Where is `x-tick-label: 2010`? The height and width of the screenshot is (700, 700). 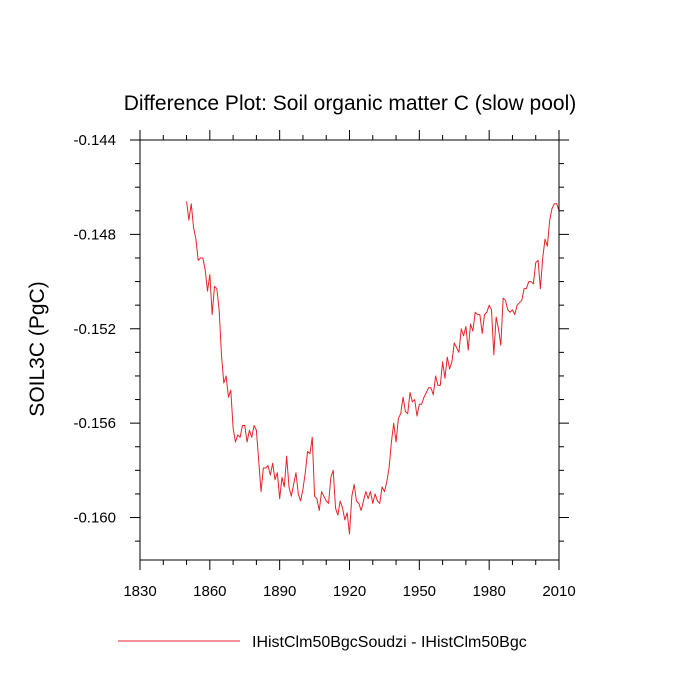
x-tick-label: 2010 is located at coordinates (558, 591).